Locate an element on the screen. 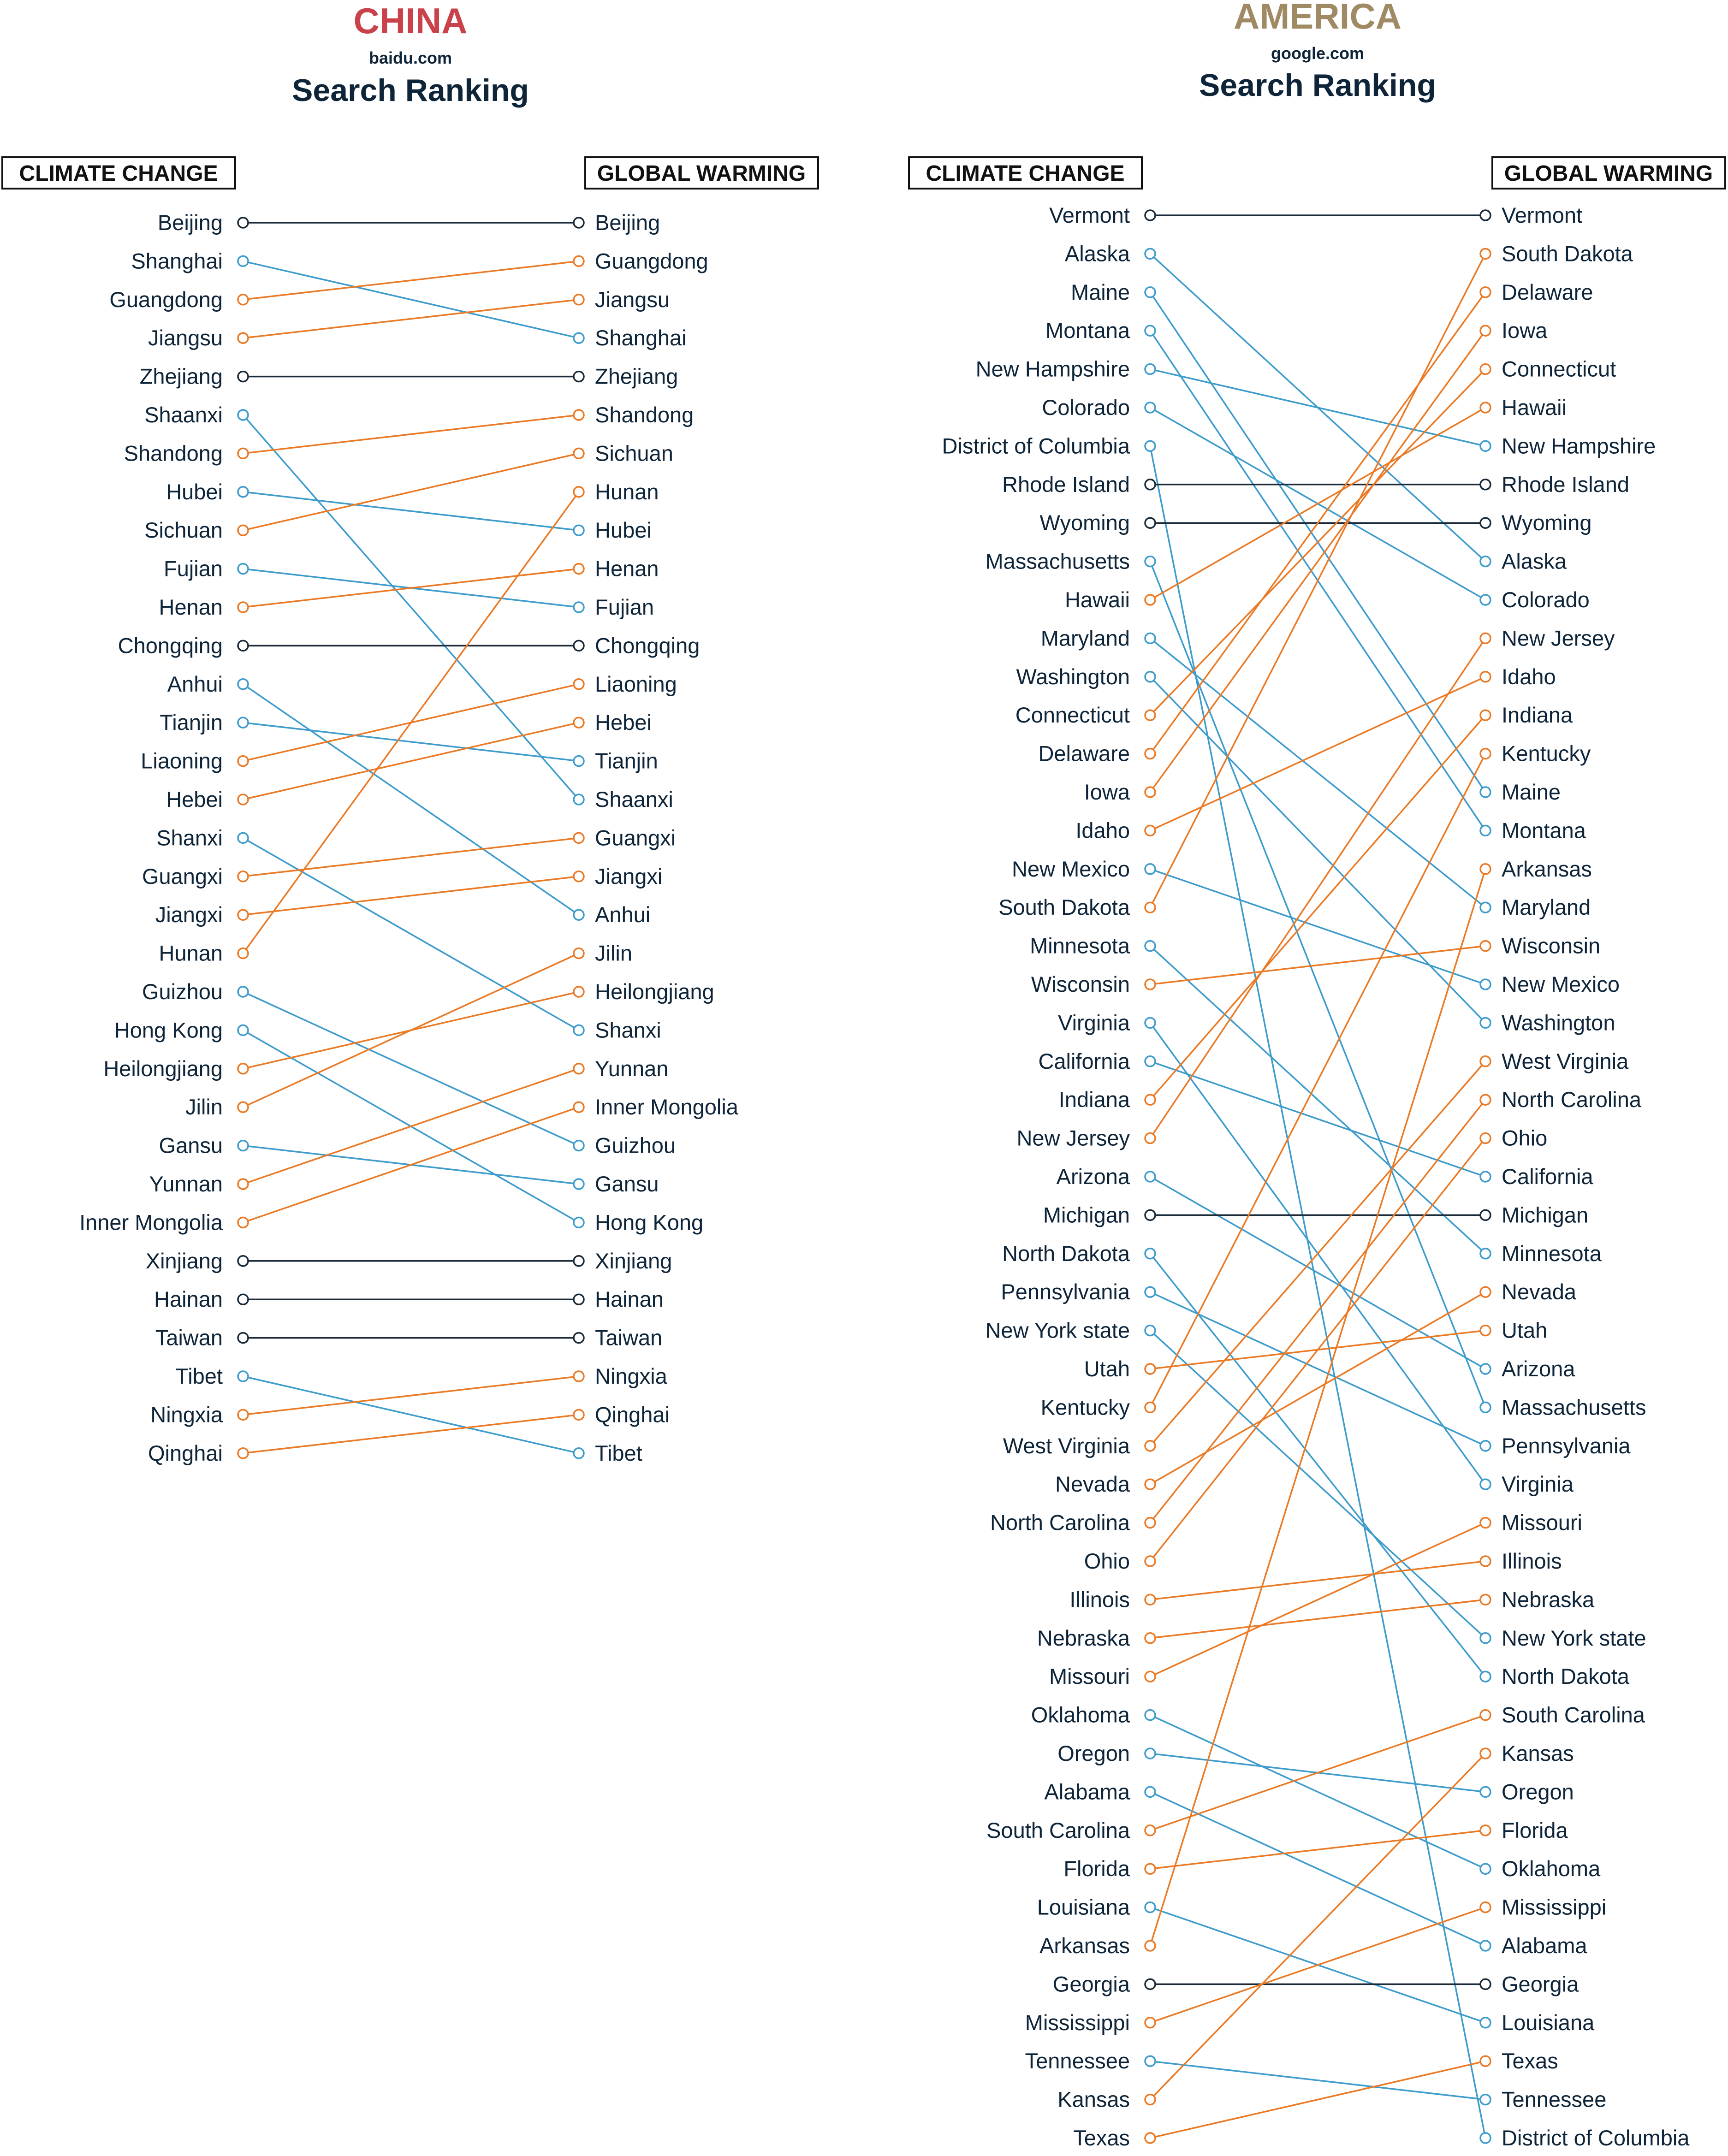 Image resolution: width=1728 pixels, height=2156 pixels. china-left-label: Shaanxi is located at coordinates (183, 415).